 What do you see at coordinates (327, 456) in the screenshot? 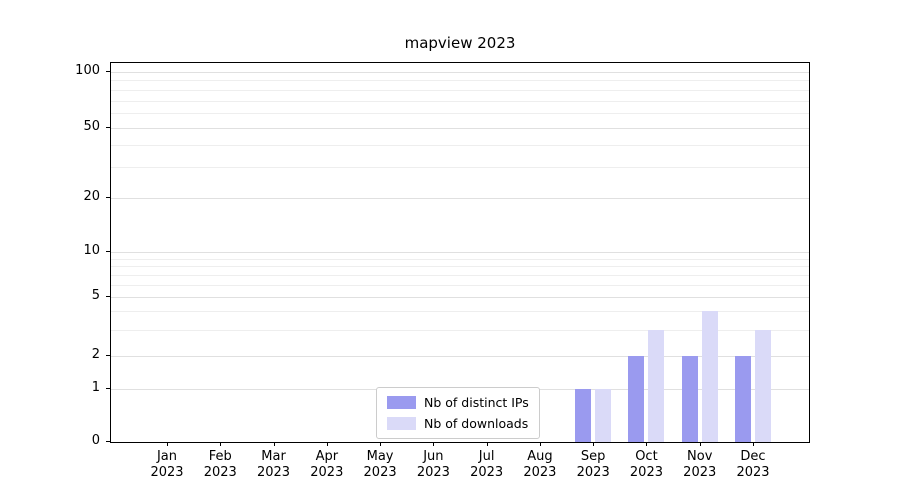
I see `x-tick-month: Apr` at bounding box center [327, 456].